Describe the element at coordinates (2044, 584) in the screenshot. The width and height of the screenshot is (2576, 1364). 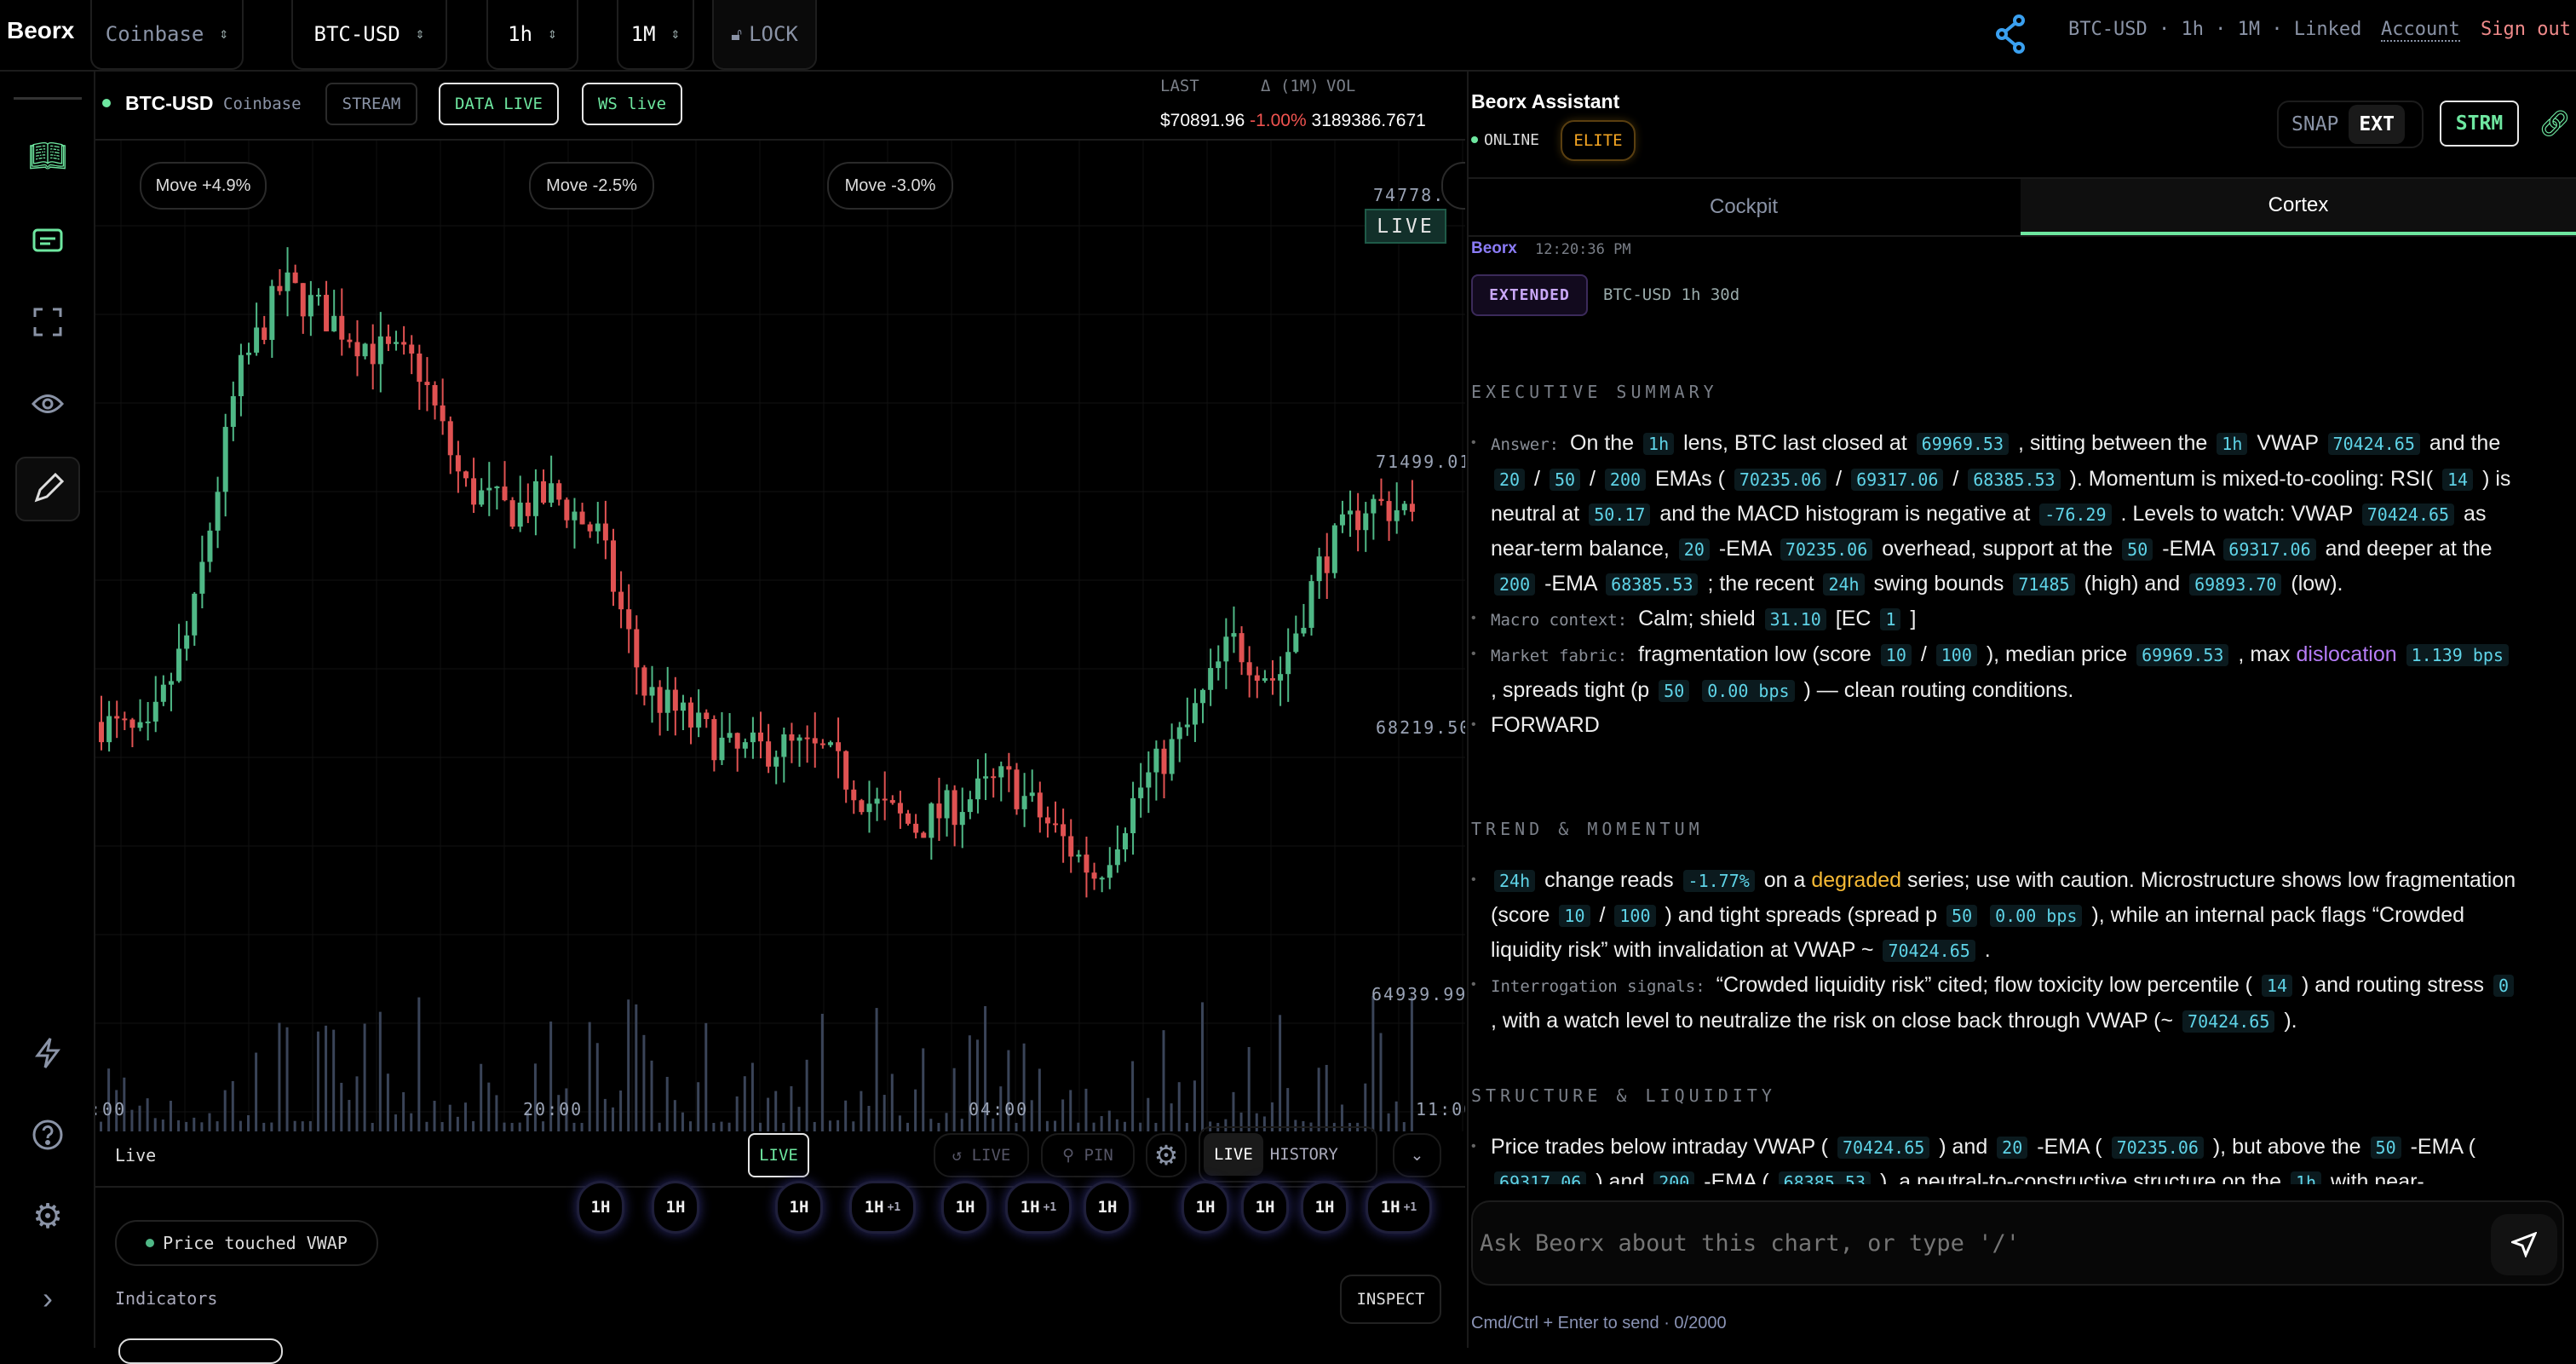
I see `code-value: 71485` at that location.